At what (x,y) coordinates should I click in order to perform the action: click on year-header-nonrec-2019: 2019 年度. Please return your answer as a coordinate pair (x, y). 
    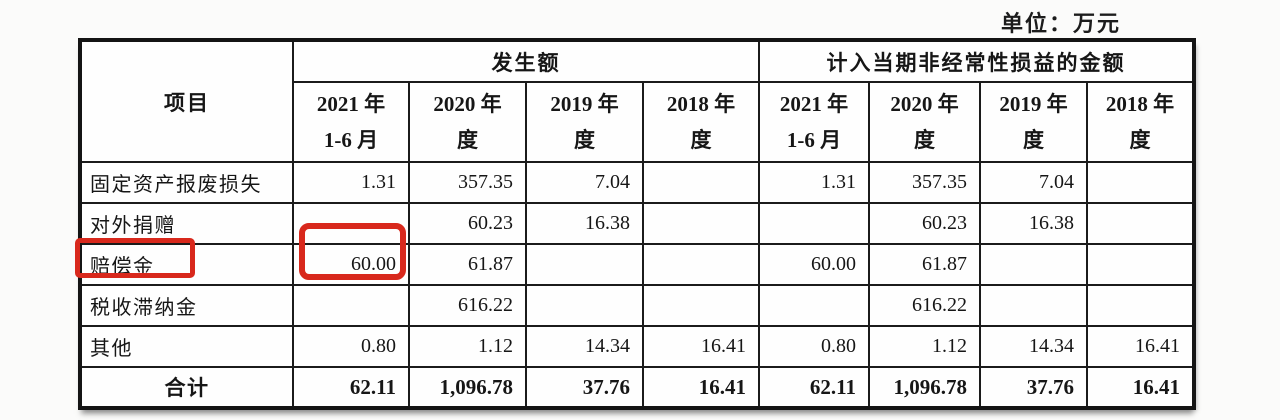
    Looking at the image, I should click on (1033, 122).